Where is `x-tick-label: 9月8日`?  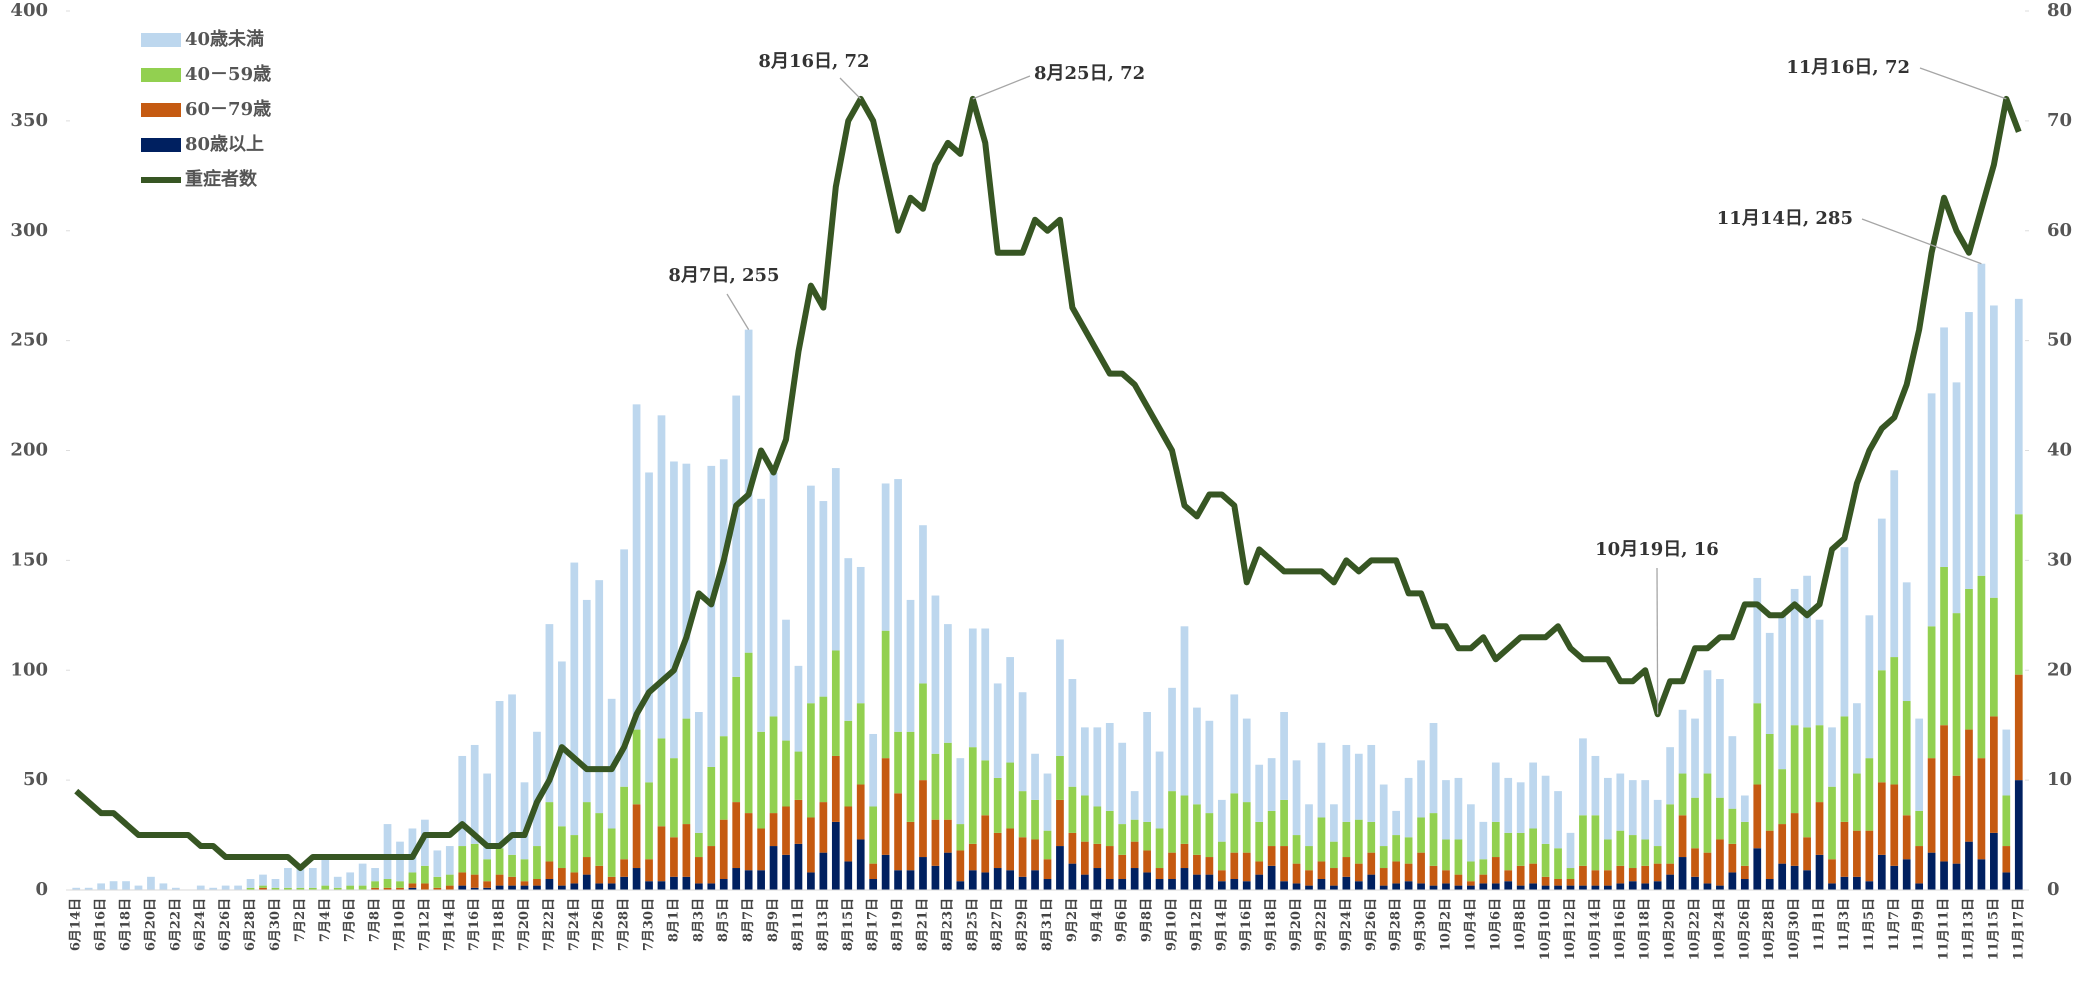
x-tick-label: 9月8日 is located at coordinates (1147, 920).